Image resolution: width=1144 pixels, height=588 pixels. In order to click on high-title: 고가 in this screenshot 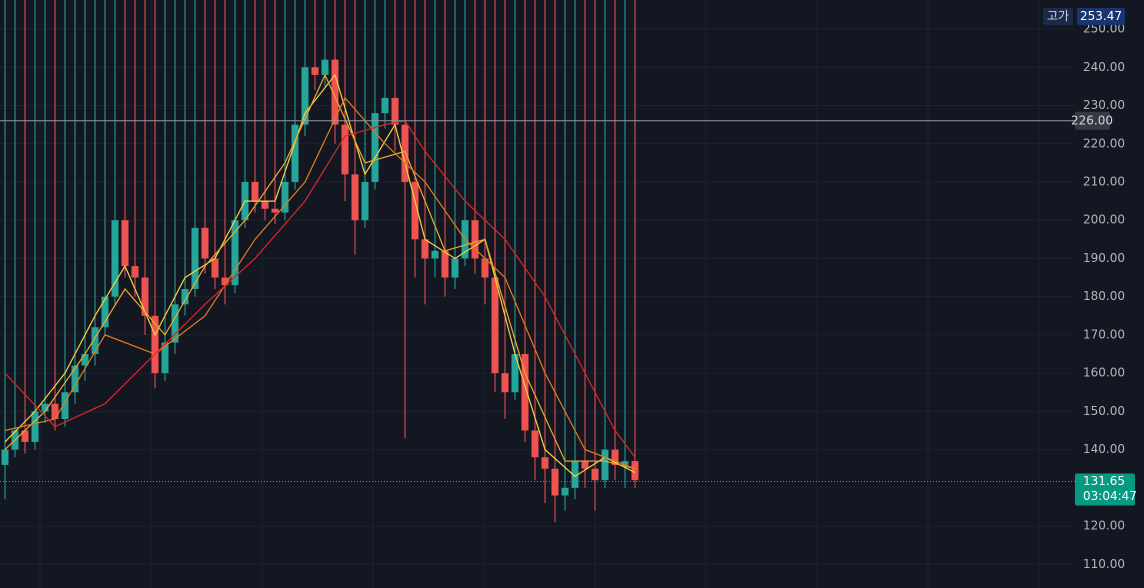, I will do `click(1058, 16)`.